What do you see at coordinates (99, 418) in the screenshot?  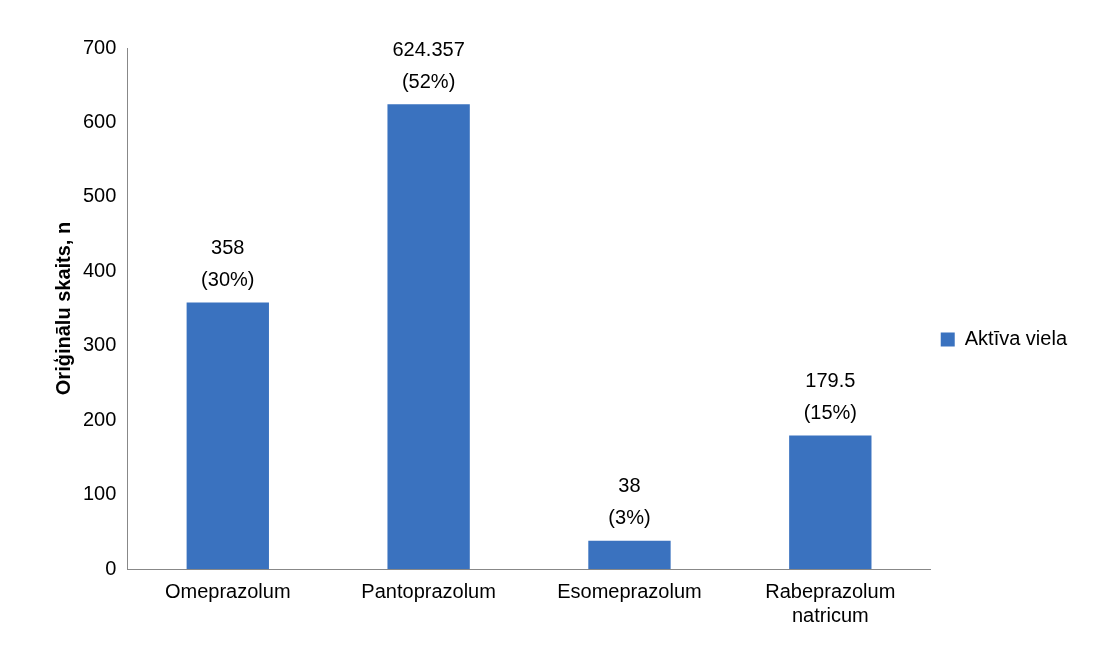 I see `y-tick-label: 200` at bounding box center [99, 418].